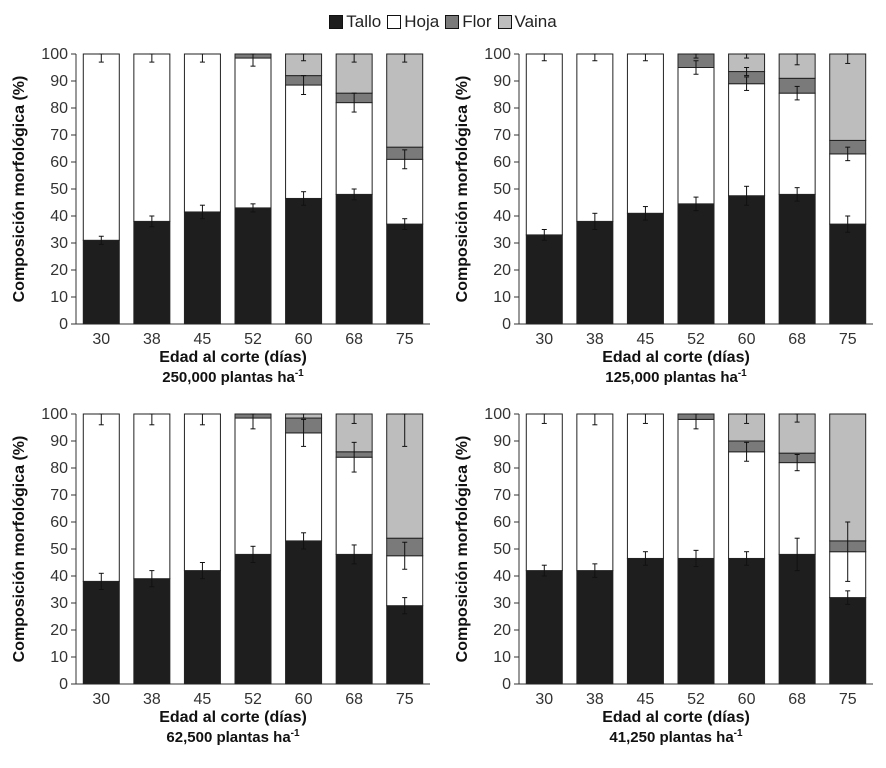 The height and width of the screenshot is (768, 886). Describe the element at coordinates (595, 339) in the screenshot. I see `x-tick-label: 38` at that location.